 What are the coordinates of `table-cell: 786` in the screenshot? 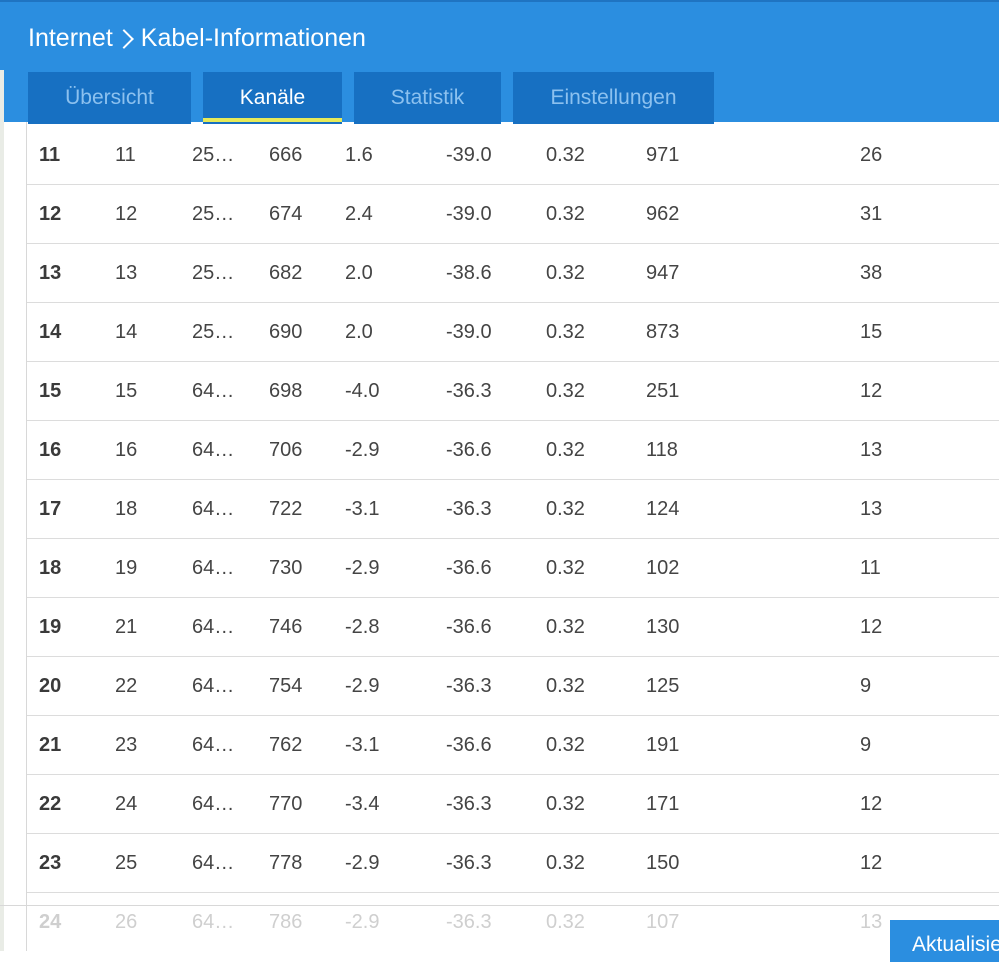 It's located at (286, 921).